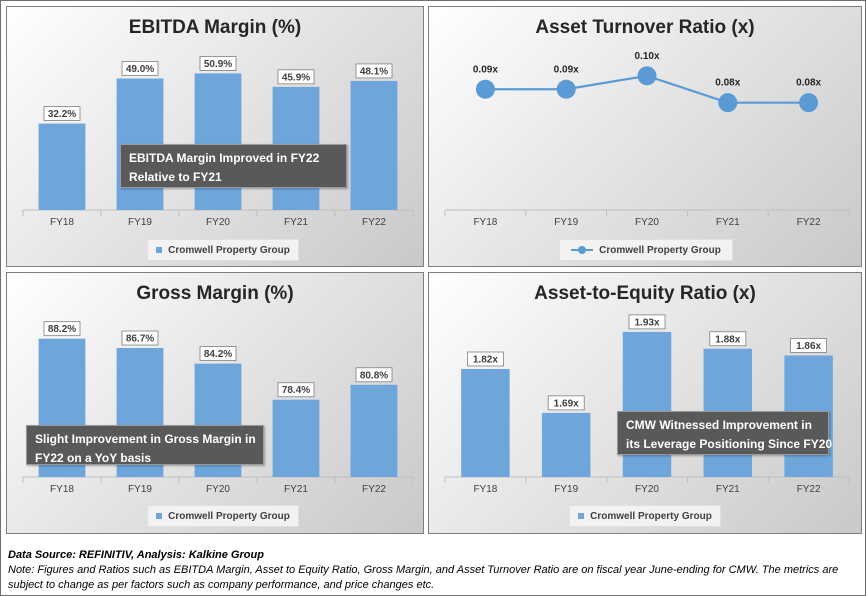 Image resolution: width=866 pixels, height=596 pixels. Describe the element at coordinates (728, 103) in the screenshot. I see `data-point-fy21` at that location.